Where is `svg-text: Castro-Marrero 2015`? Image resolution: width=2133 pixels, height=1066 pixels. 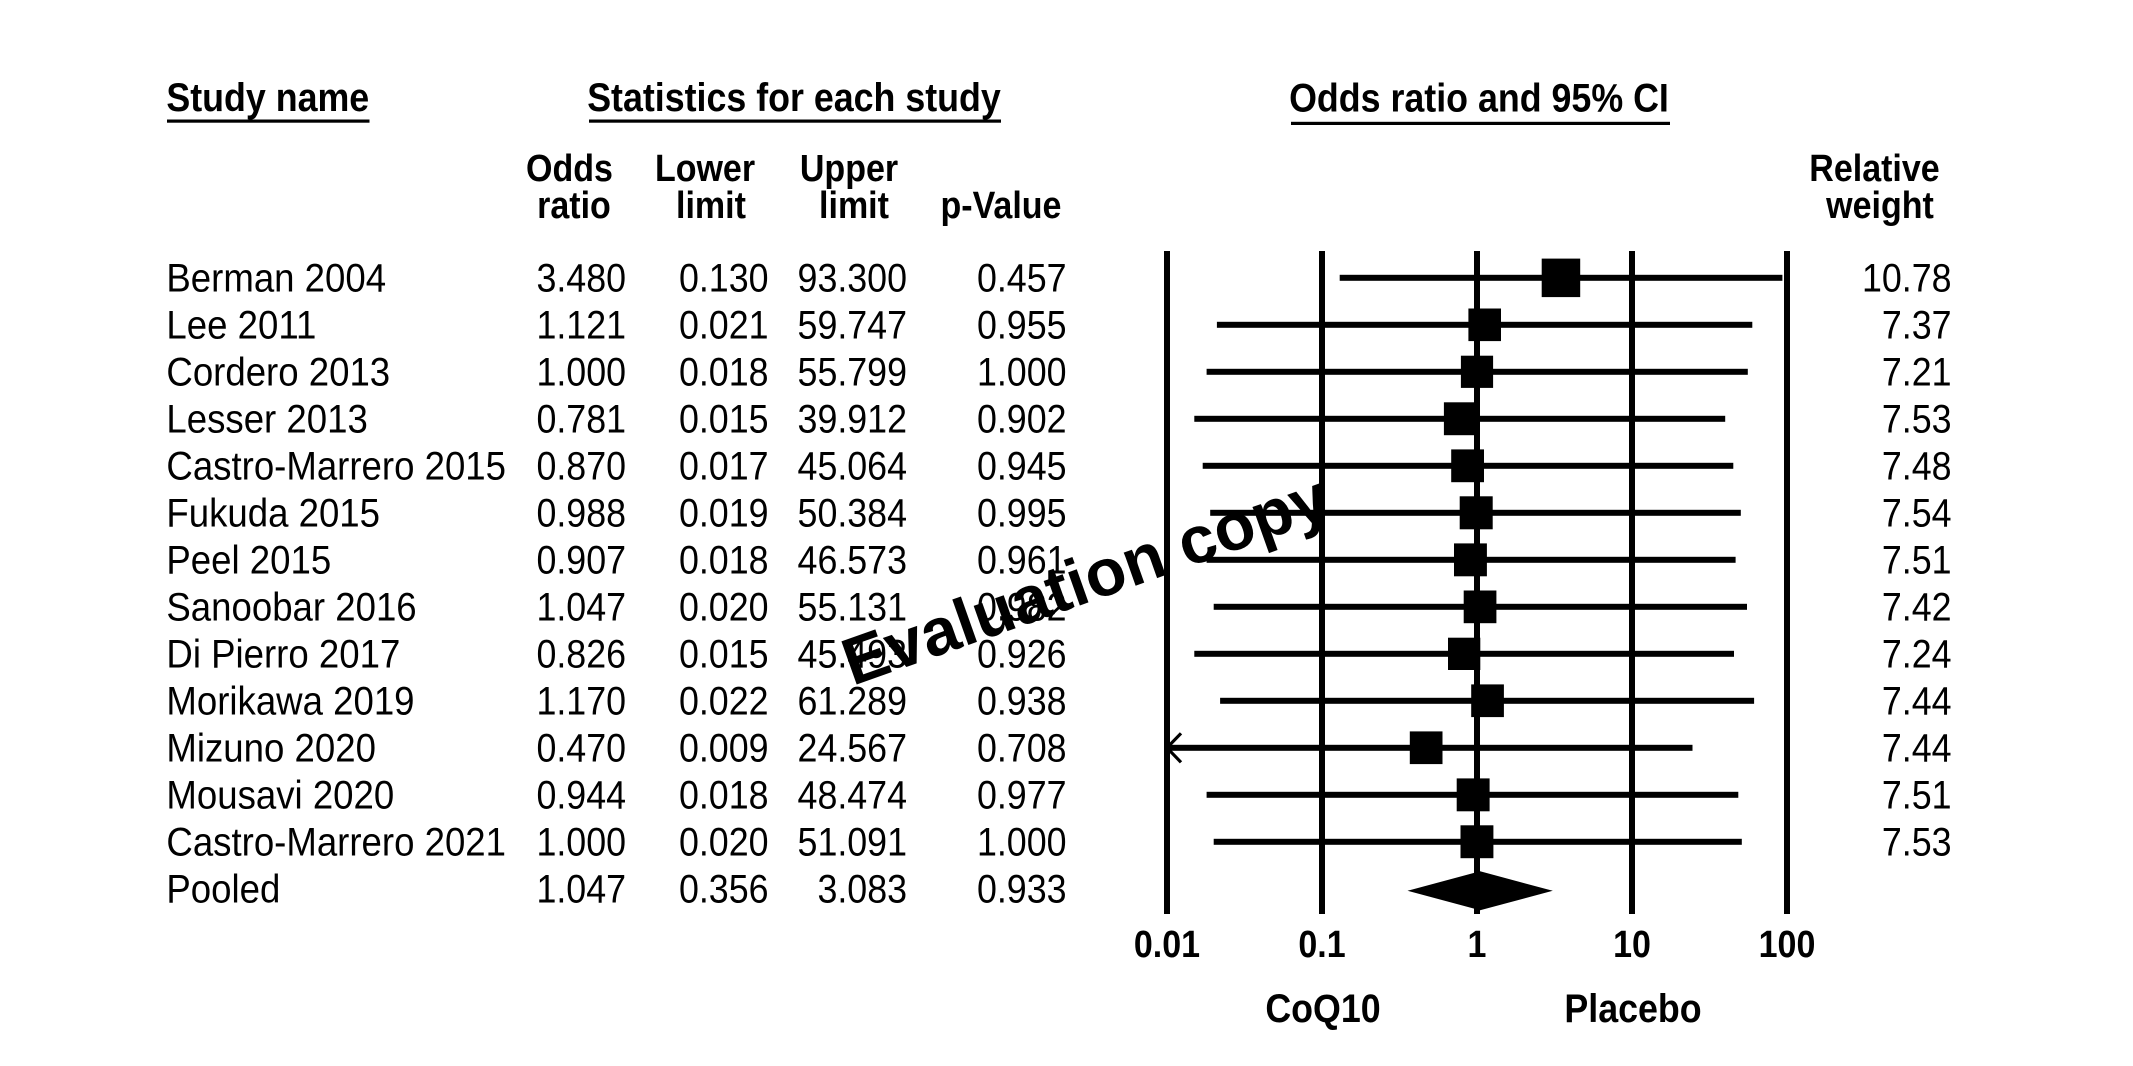
svg-text: Castro-Marrero 2015 is located at coordinates (336, 466).